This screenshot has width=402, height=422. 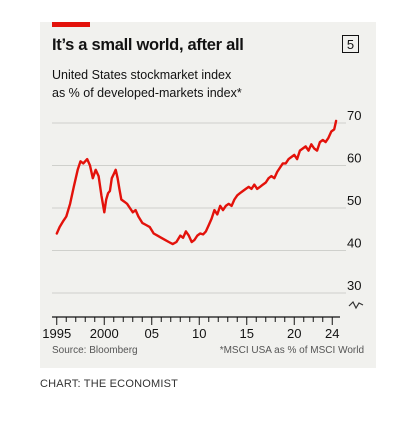 I want to click on y-tick-30: 30, so click(x=354, y=285).